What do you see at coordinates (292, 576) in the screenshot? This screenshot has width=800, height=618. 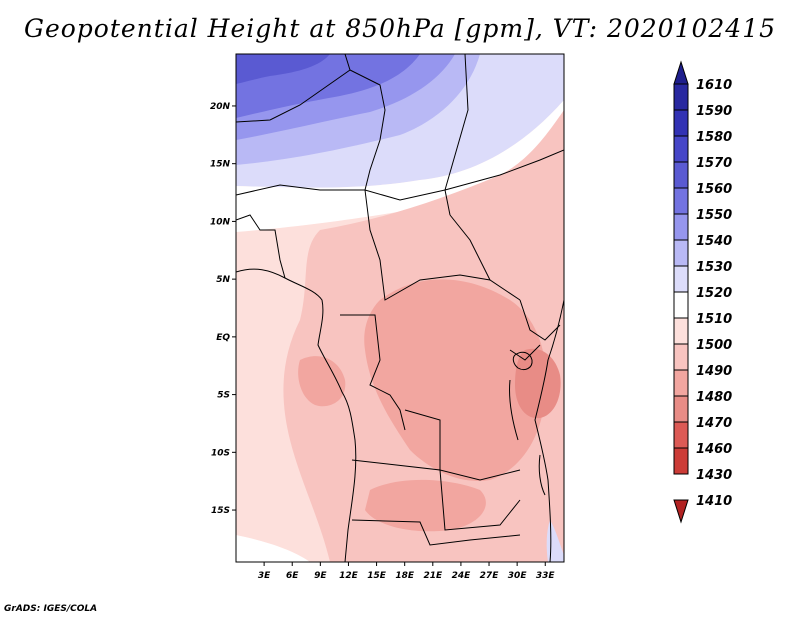 I see `lon-tick-label: 6E` at bounding box center [292, 576].